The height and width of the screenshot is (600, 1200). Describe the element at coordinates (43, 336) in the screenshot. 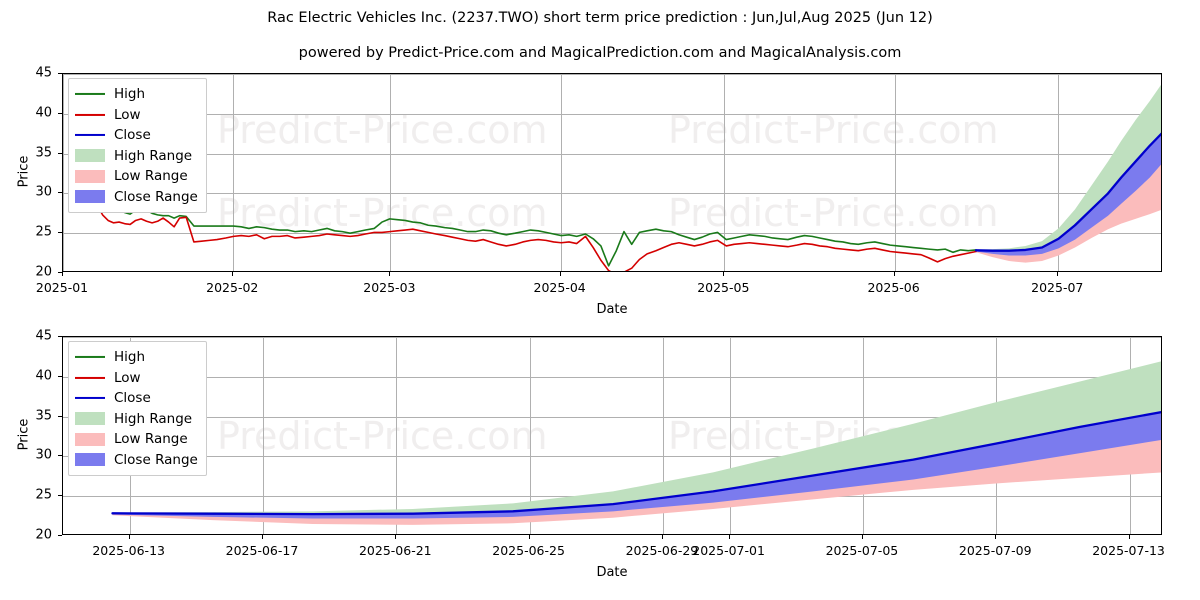

I see `y-tick-label: 45` at that location.